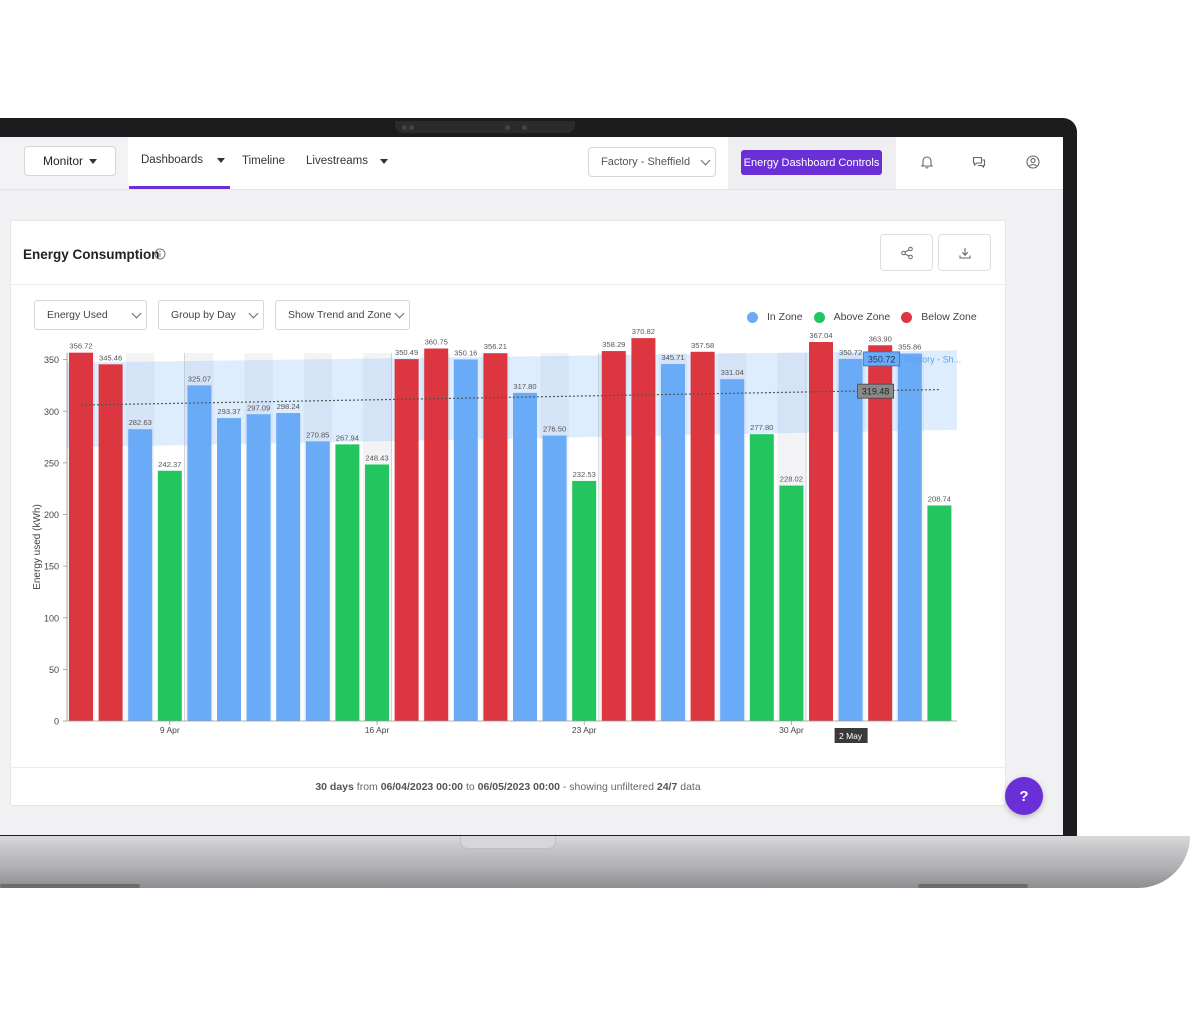  Describe the element at coordinates (288, 406) in the screenshot. I see `bar-value-label: 298.24` at that location.